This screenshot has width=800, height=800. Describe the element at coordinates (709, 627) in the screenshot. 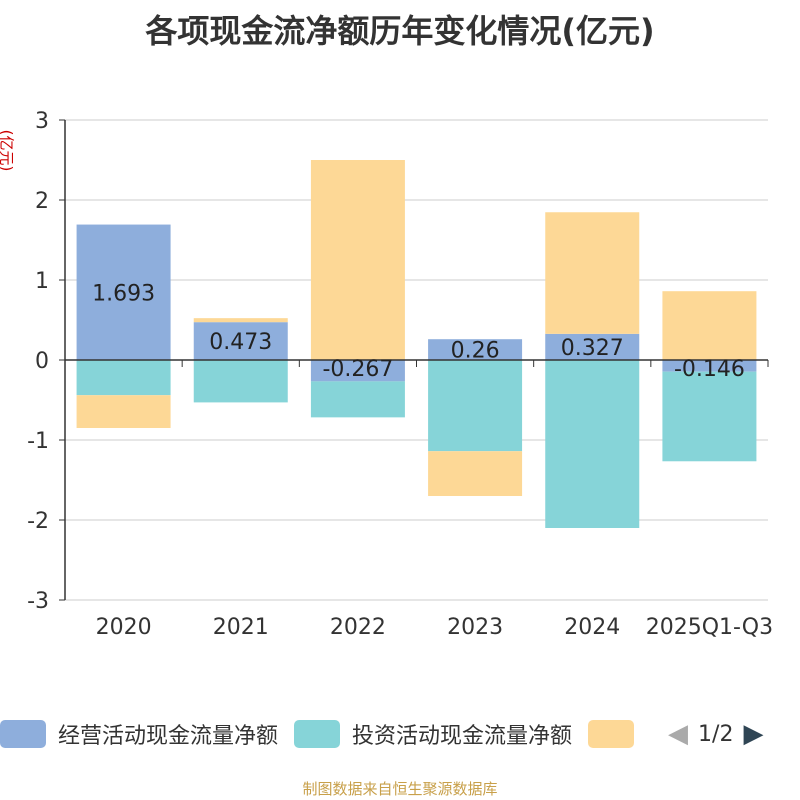

I see `x-tick-label-2025Q1-Q3: 2025Q1-Q3` at that location.